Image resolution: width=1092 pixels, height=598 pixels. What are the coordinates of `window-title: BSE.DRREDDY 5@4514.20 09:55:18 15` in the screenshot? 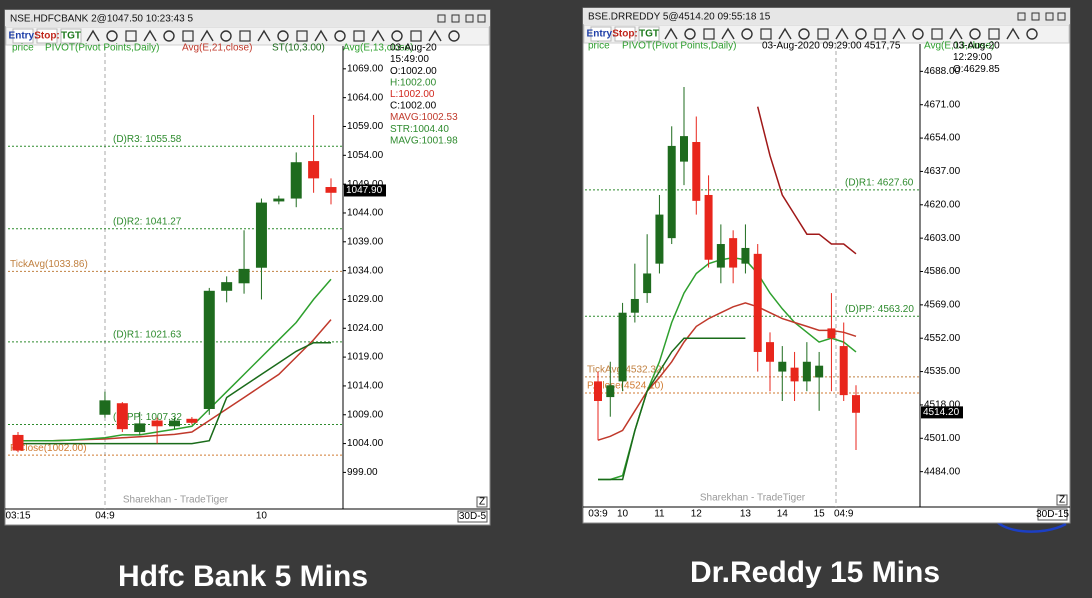 It's located at (679, 17).